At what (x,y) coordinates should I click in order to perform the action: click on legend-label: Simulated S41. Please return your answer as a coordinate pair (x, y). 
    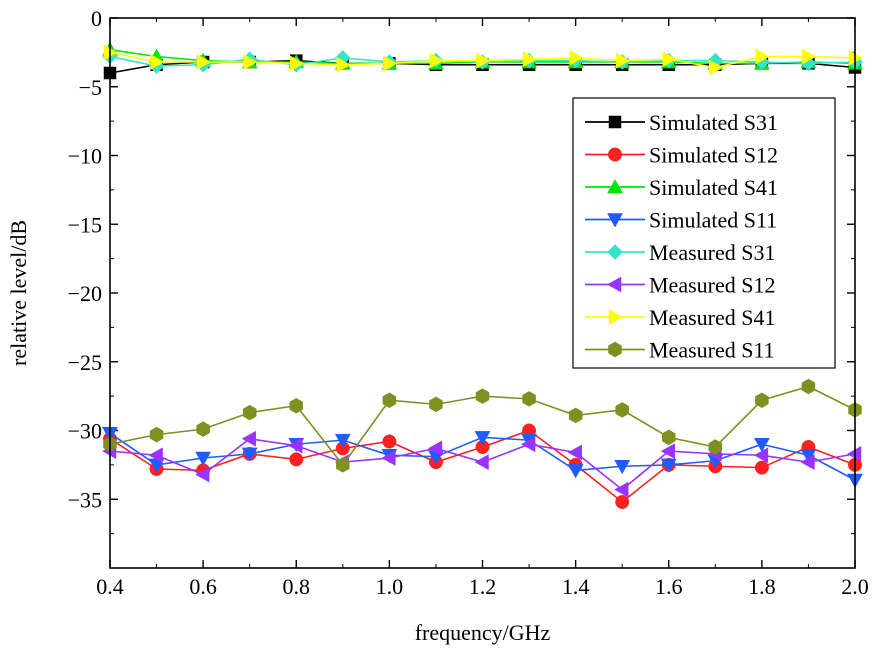
    Looking at the image, I should click on (713, 187).